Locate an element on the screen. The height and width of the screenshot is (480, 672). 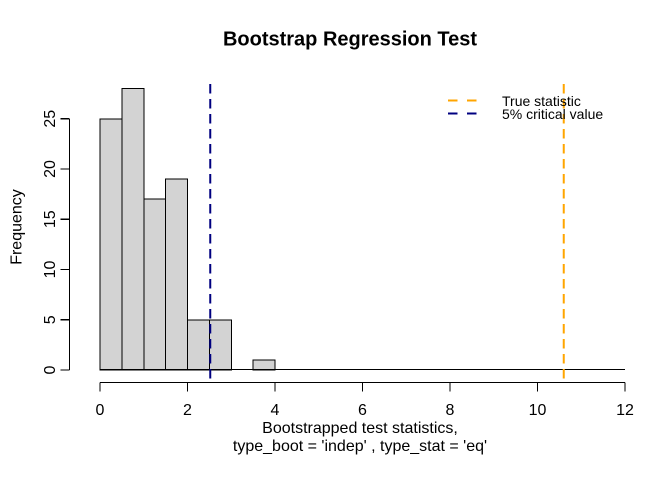
x-tick-label: 0 is located at coordinates (100, 410).